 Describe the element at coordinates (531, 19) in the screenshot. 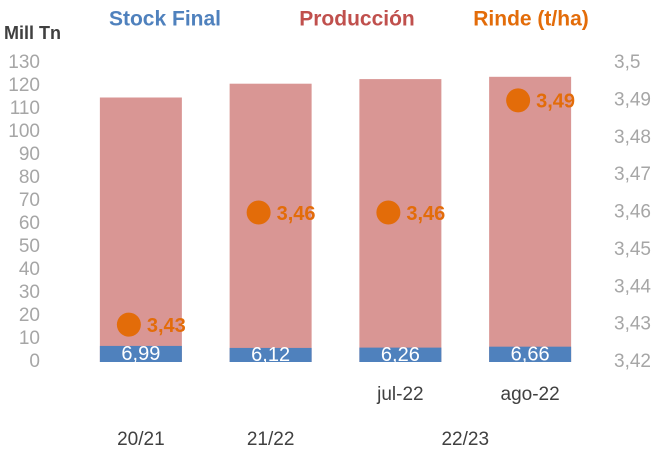

I see `legend-entry: Rinde (t/ha)` at that location.